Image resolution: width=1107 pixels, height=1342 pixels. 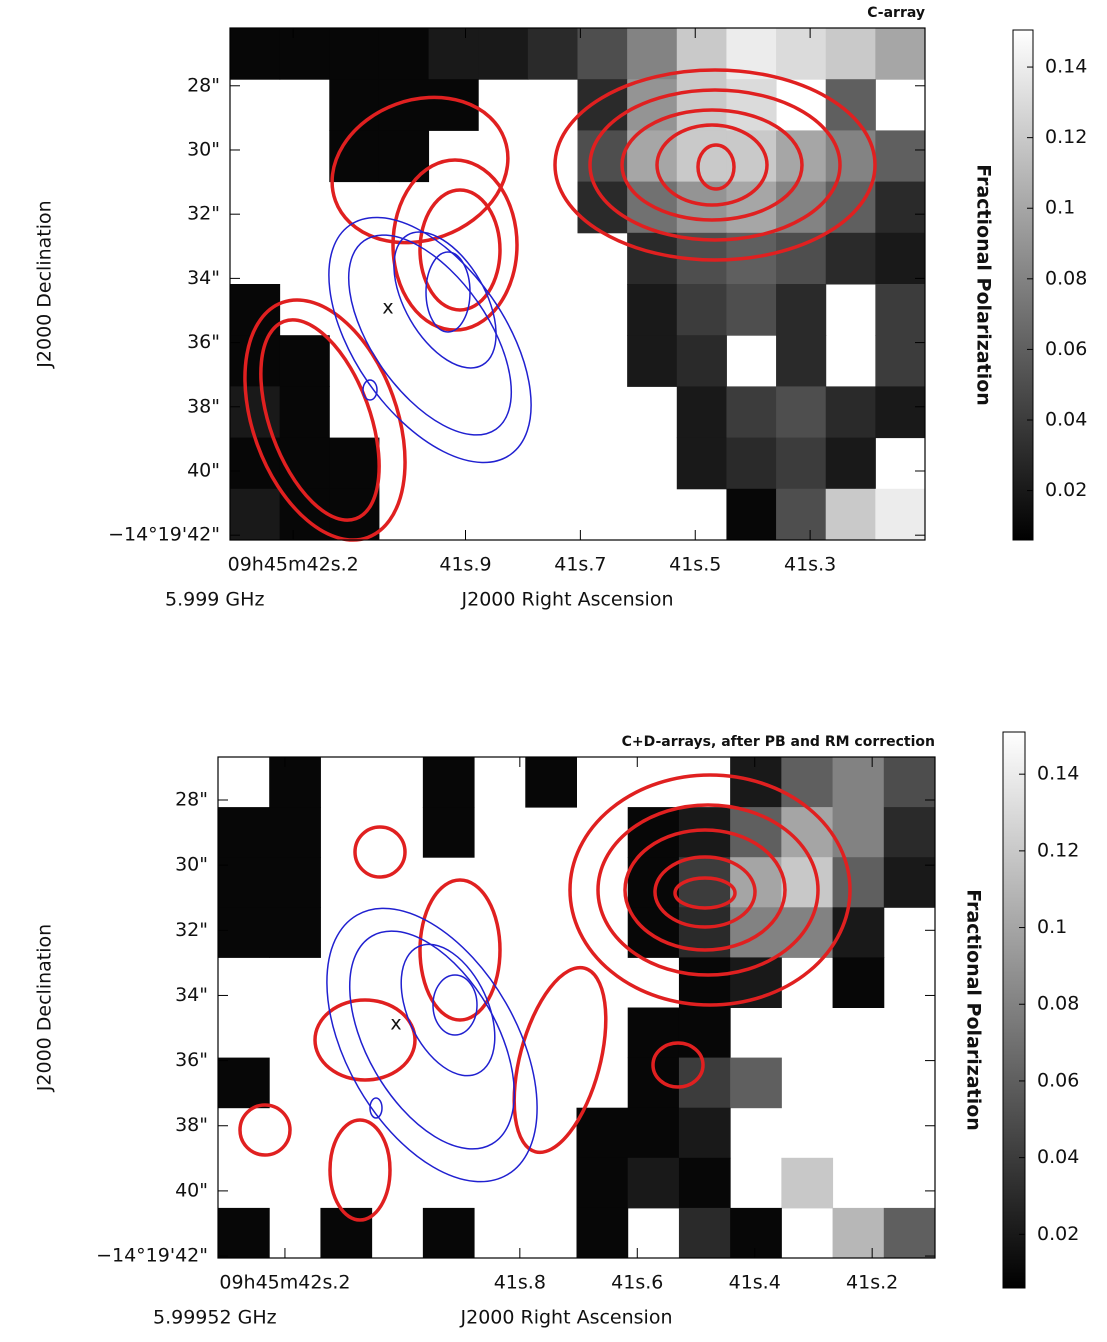 What do you see at coordinates (872, 1283) in the screenshot?
I see `x-tick-label: 41s.2` at bounding box center [872, 1283].